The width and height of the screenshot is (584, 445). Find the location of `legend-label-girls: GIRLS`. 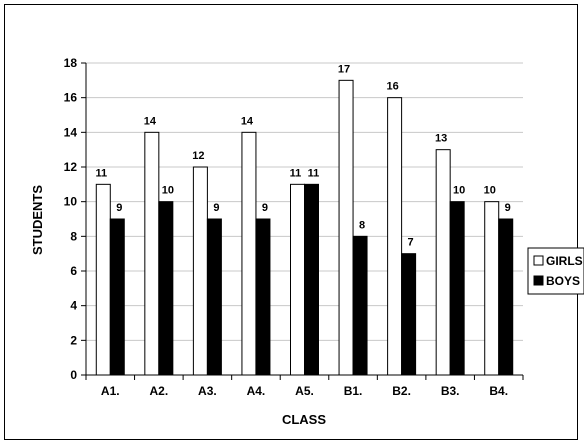

legend-label-girls: GIRLS is located at coordinates (564, 261).